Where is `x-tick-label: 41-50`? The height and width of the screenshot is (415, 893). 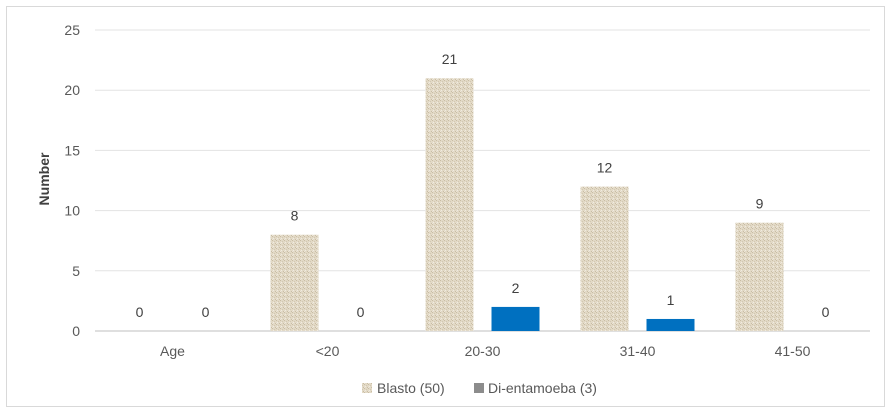
x-tick-label: 41-50 is located at coordinates (793, 351).